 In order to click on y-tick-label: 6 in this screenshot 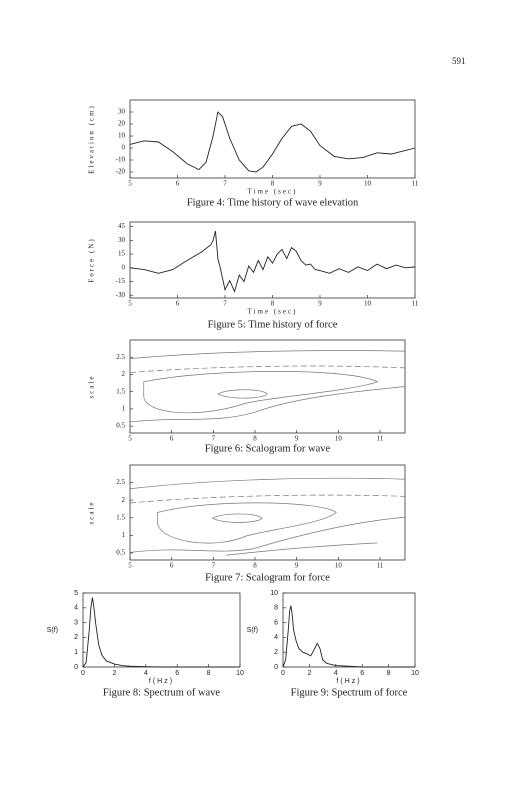, I will do `click(276, 622)`.